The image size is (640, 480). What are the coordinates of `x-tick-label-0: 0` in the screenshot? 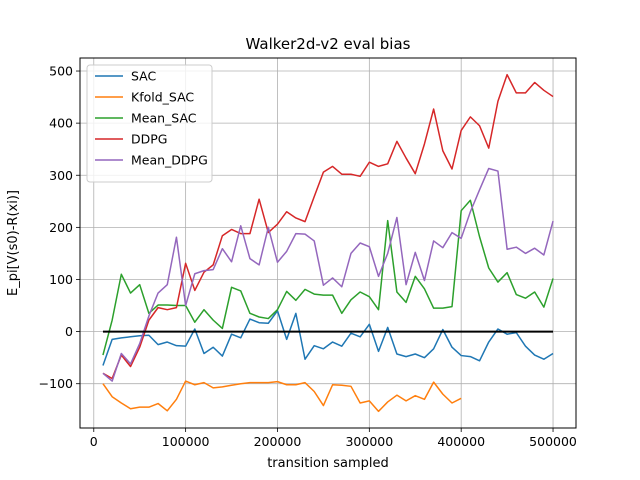 It's located at (94, 441).